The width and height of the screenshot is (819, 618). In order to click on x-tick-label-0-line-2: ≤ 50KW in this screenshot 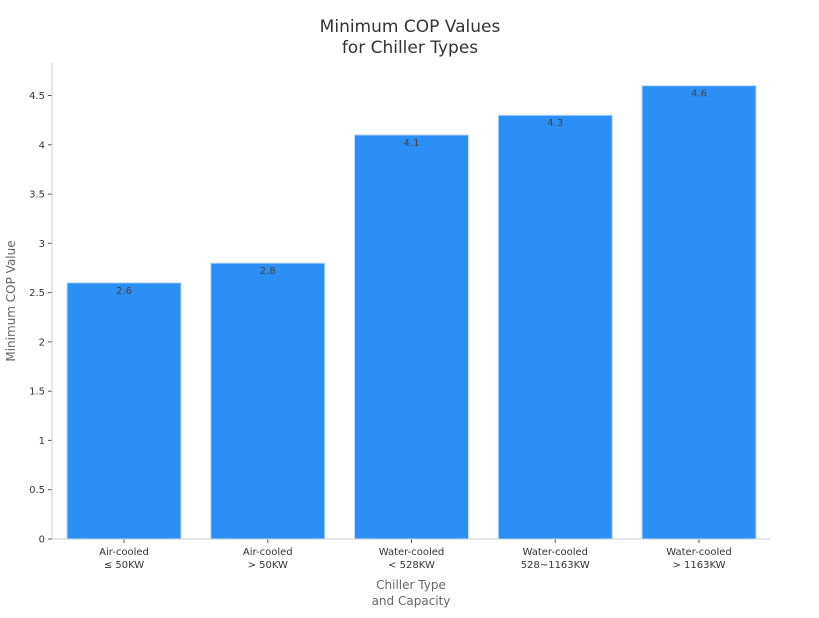, I will do `click(124, 565)`.